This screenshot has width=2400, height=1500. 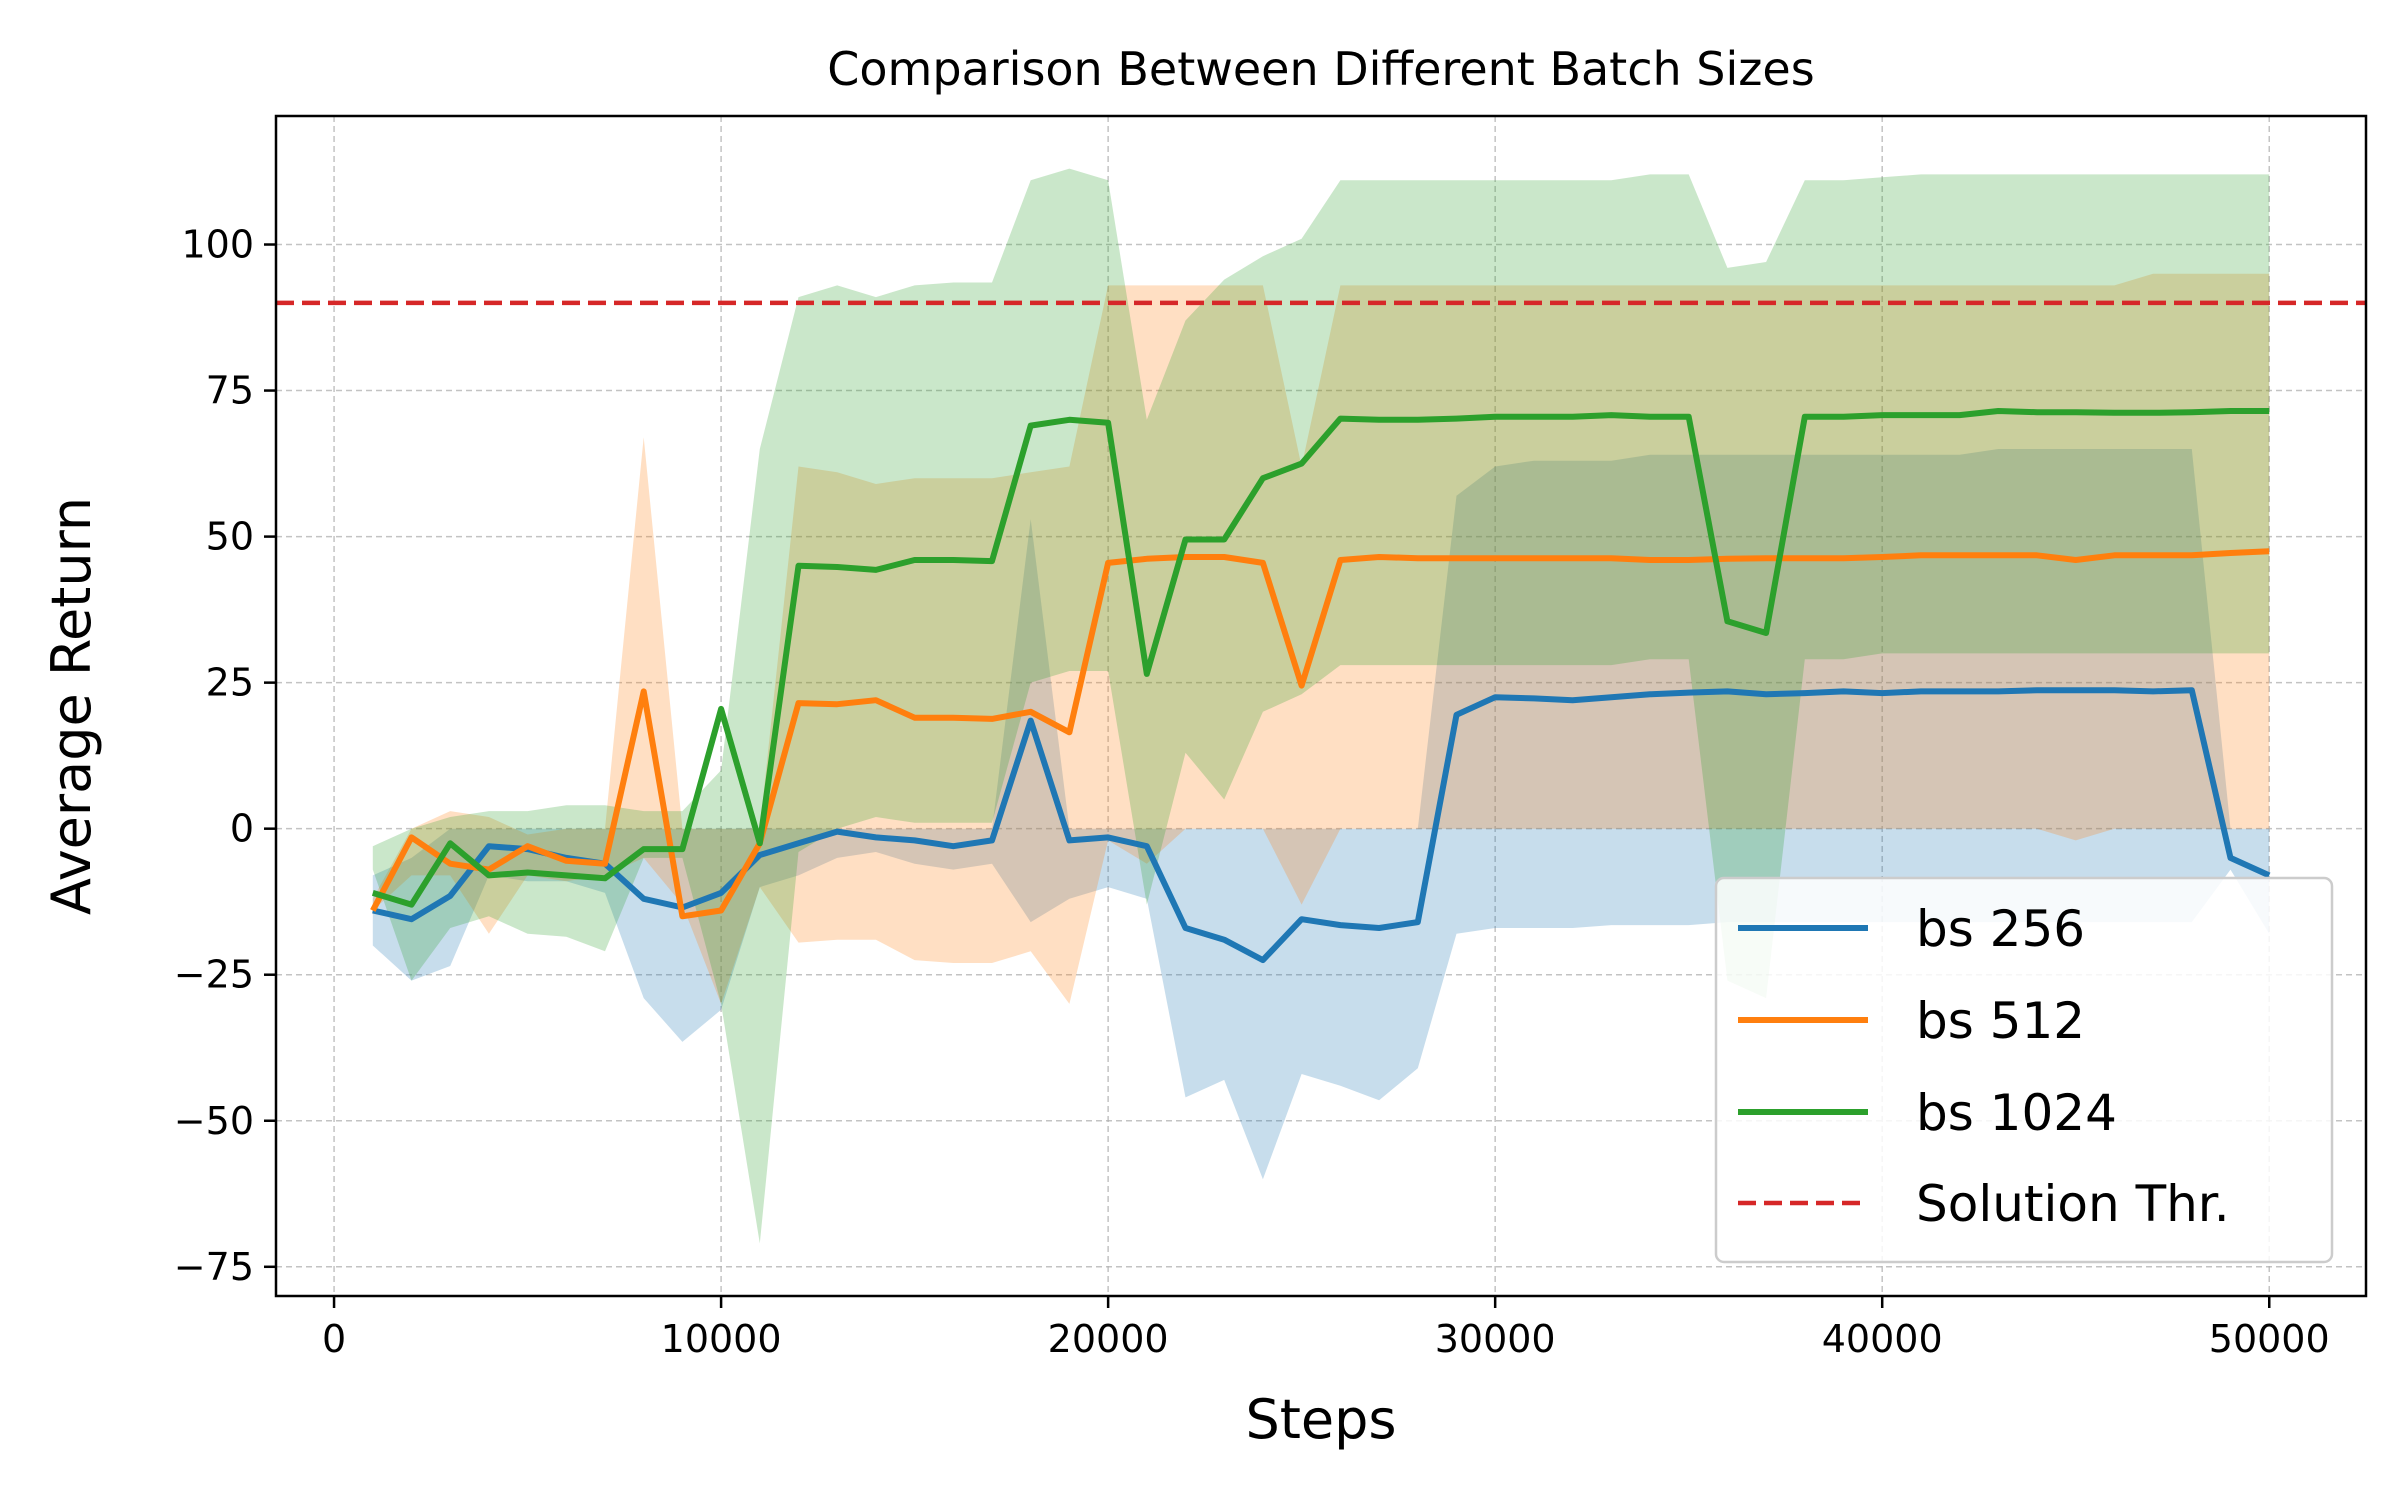 What do you see at coordinates (721, 1339) in the screenshot?
I see `x-tick-label: 10000` at bounding box center [721, 1339].